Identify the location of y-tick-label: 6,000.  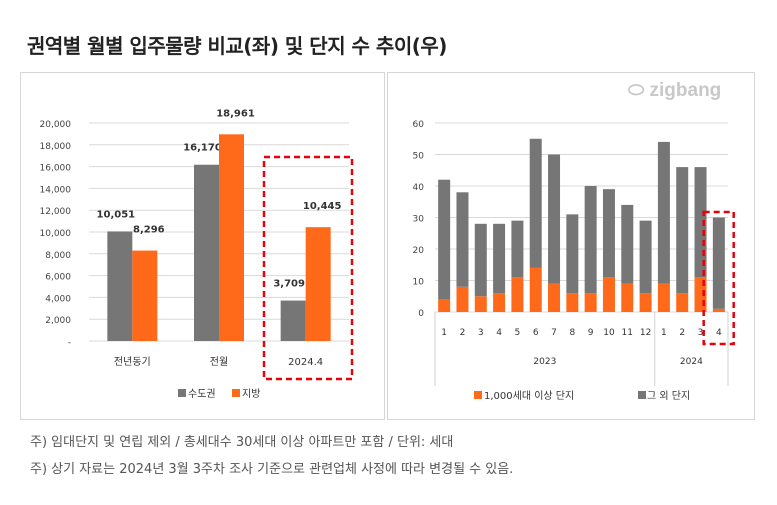
(58, 278).